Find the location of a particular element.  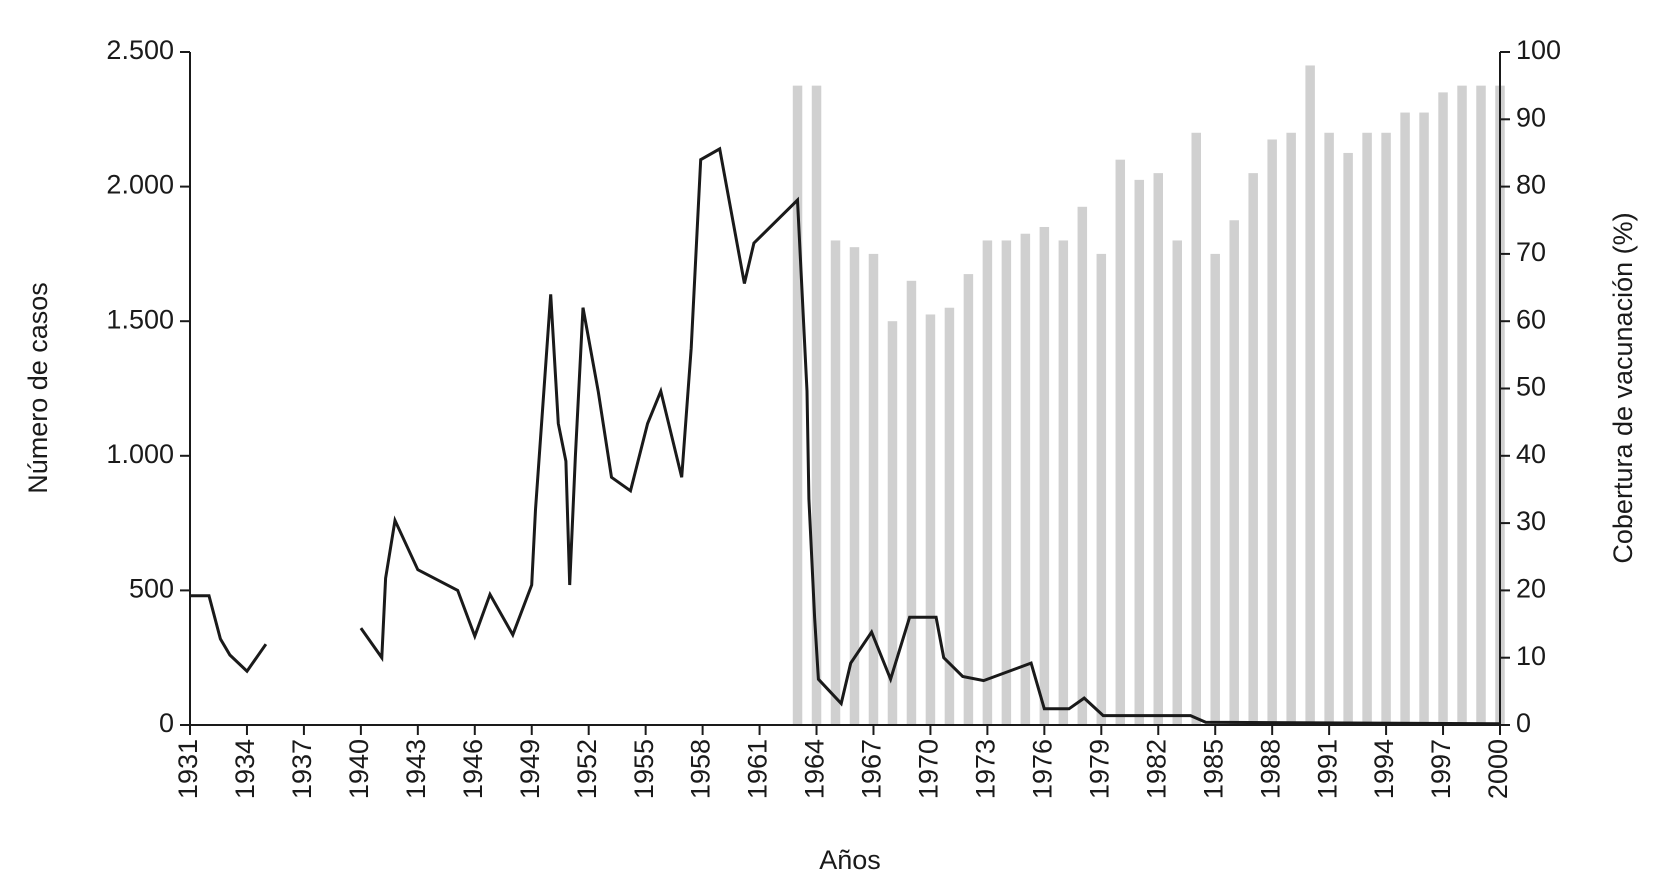

x-tick-label: 1985 is located at coordinates (1213, 769).